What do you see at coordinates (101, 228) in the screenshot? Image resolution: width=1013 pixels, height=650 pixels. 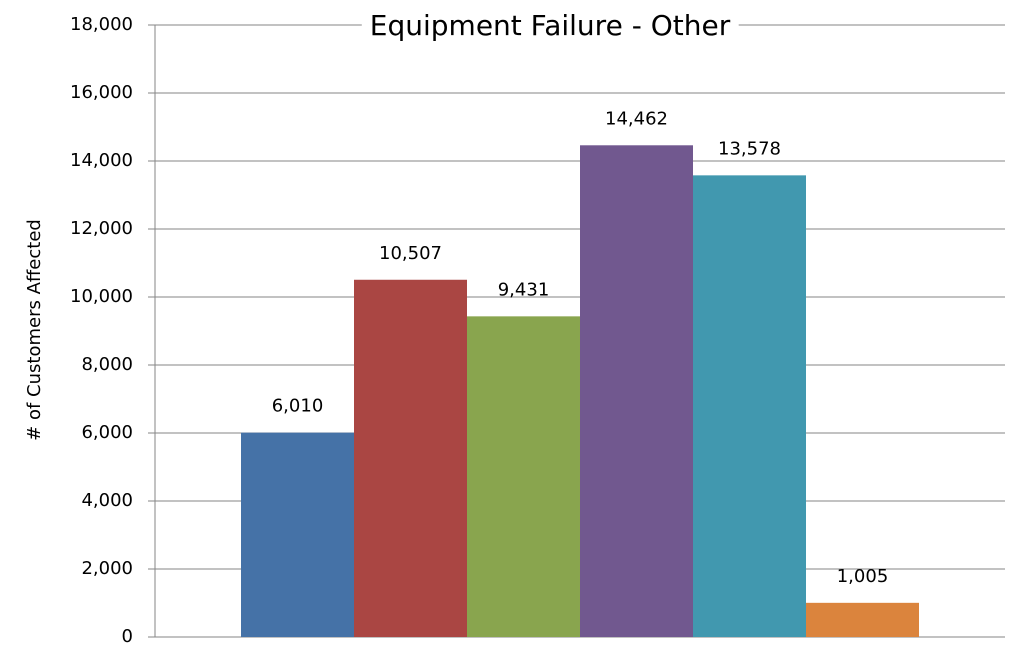 I see `y-tick-label: 12,000` at bounding box center [101, 228].